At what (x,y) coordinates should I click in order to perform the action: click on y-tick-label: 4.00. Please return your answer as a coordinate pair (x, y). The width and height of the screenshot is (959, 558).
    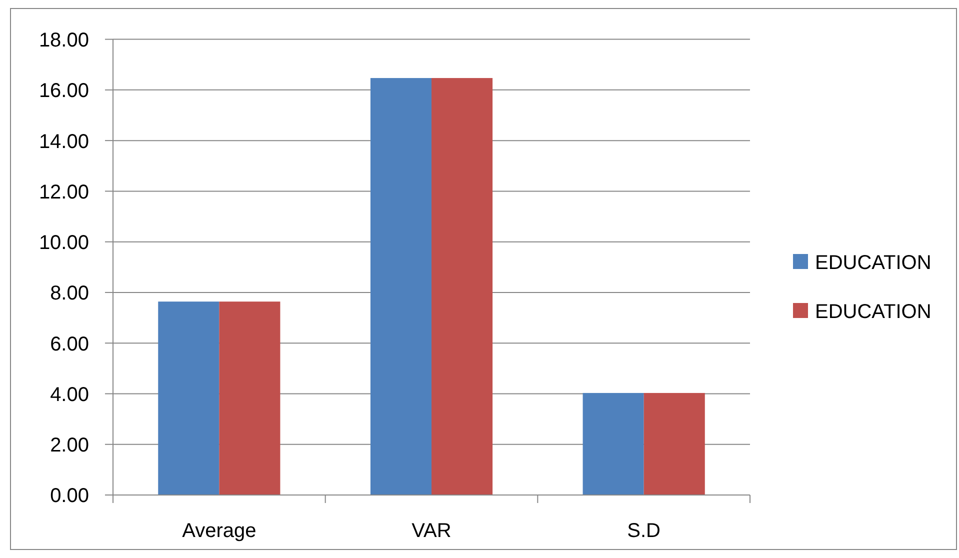
    Looking at the image, I should click on (69, 395).